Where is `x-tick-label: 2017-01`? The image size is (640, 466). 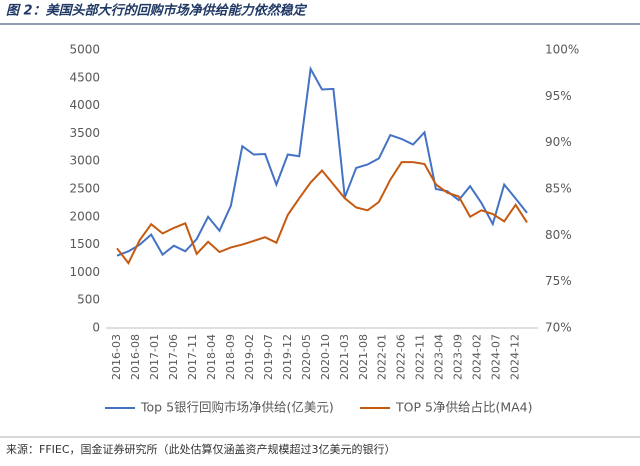
x-tick-label: 2017-01 is located at coordinates (154, 357).